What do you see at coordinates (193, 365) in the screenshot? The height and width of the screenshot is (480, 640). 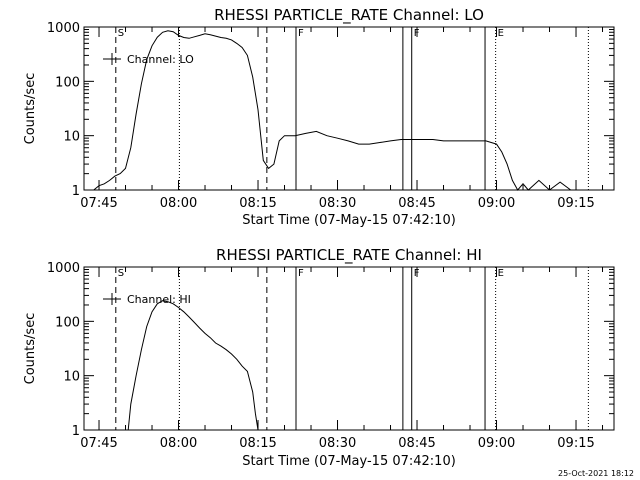 I see `series-line` at bounding box center [193, 365].